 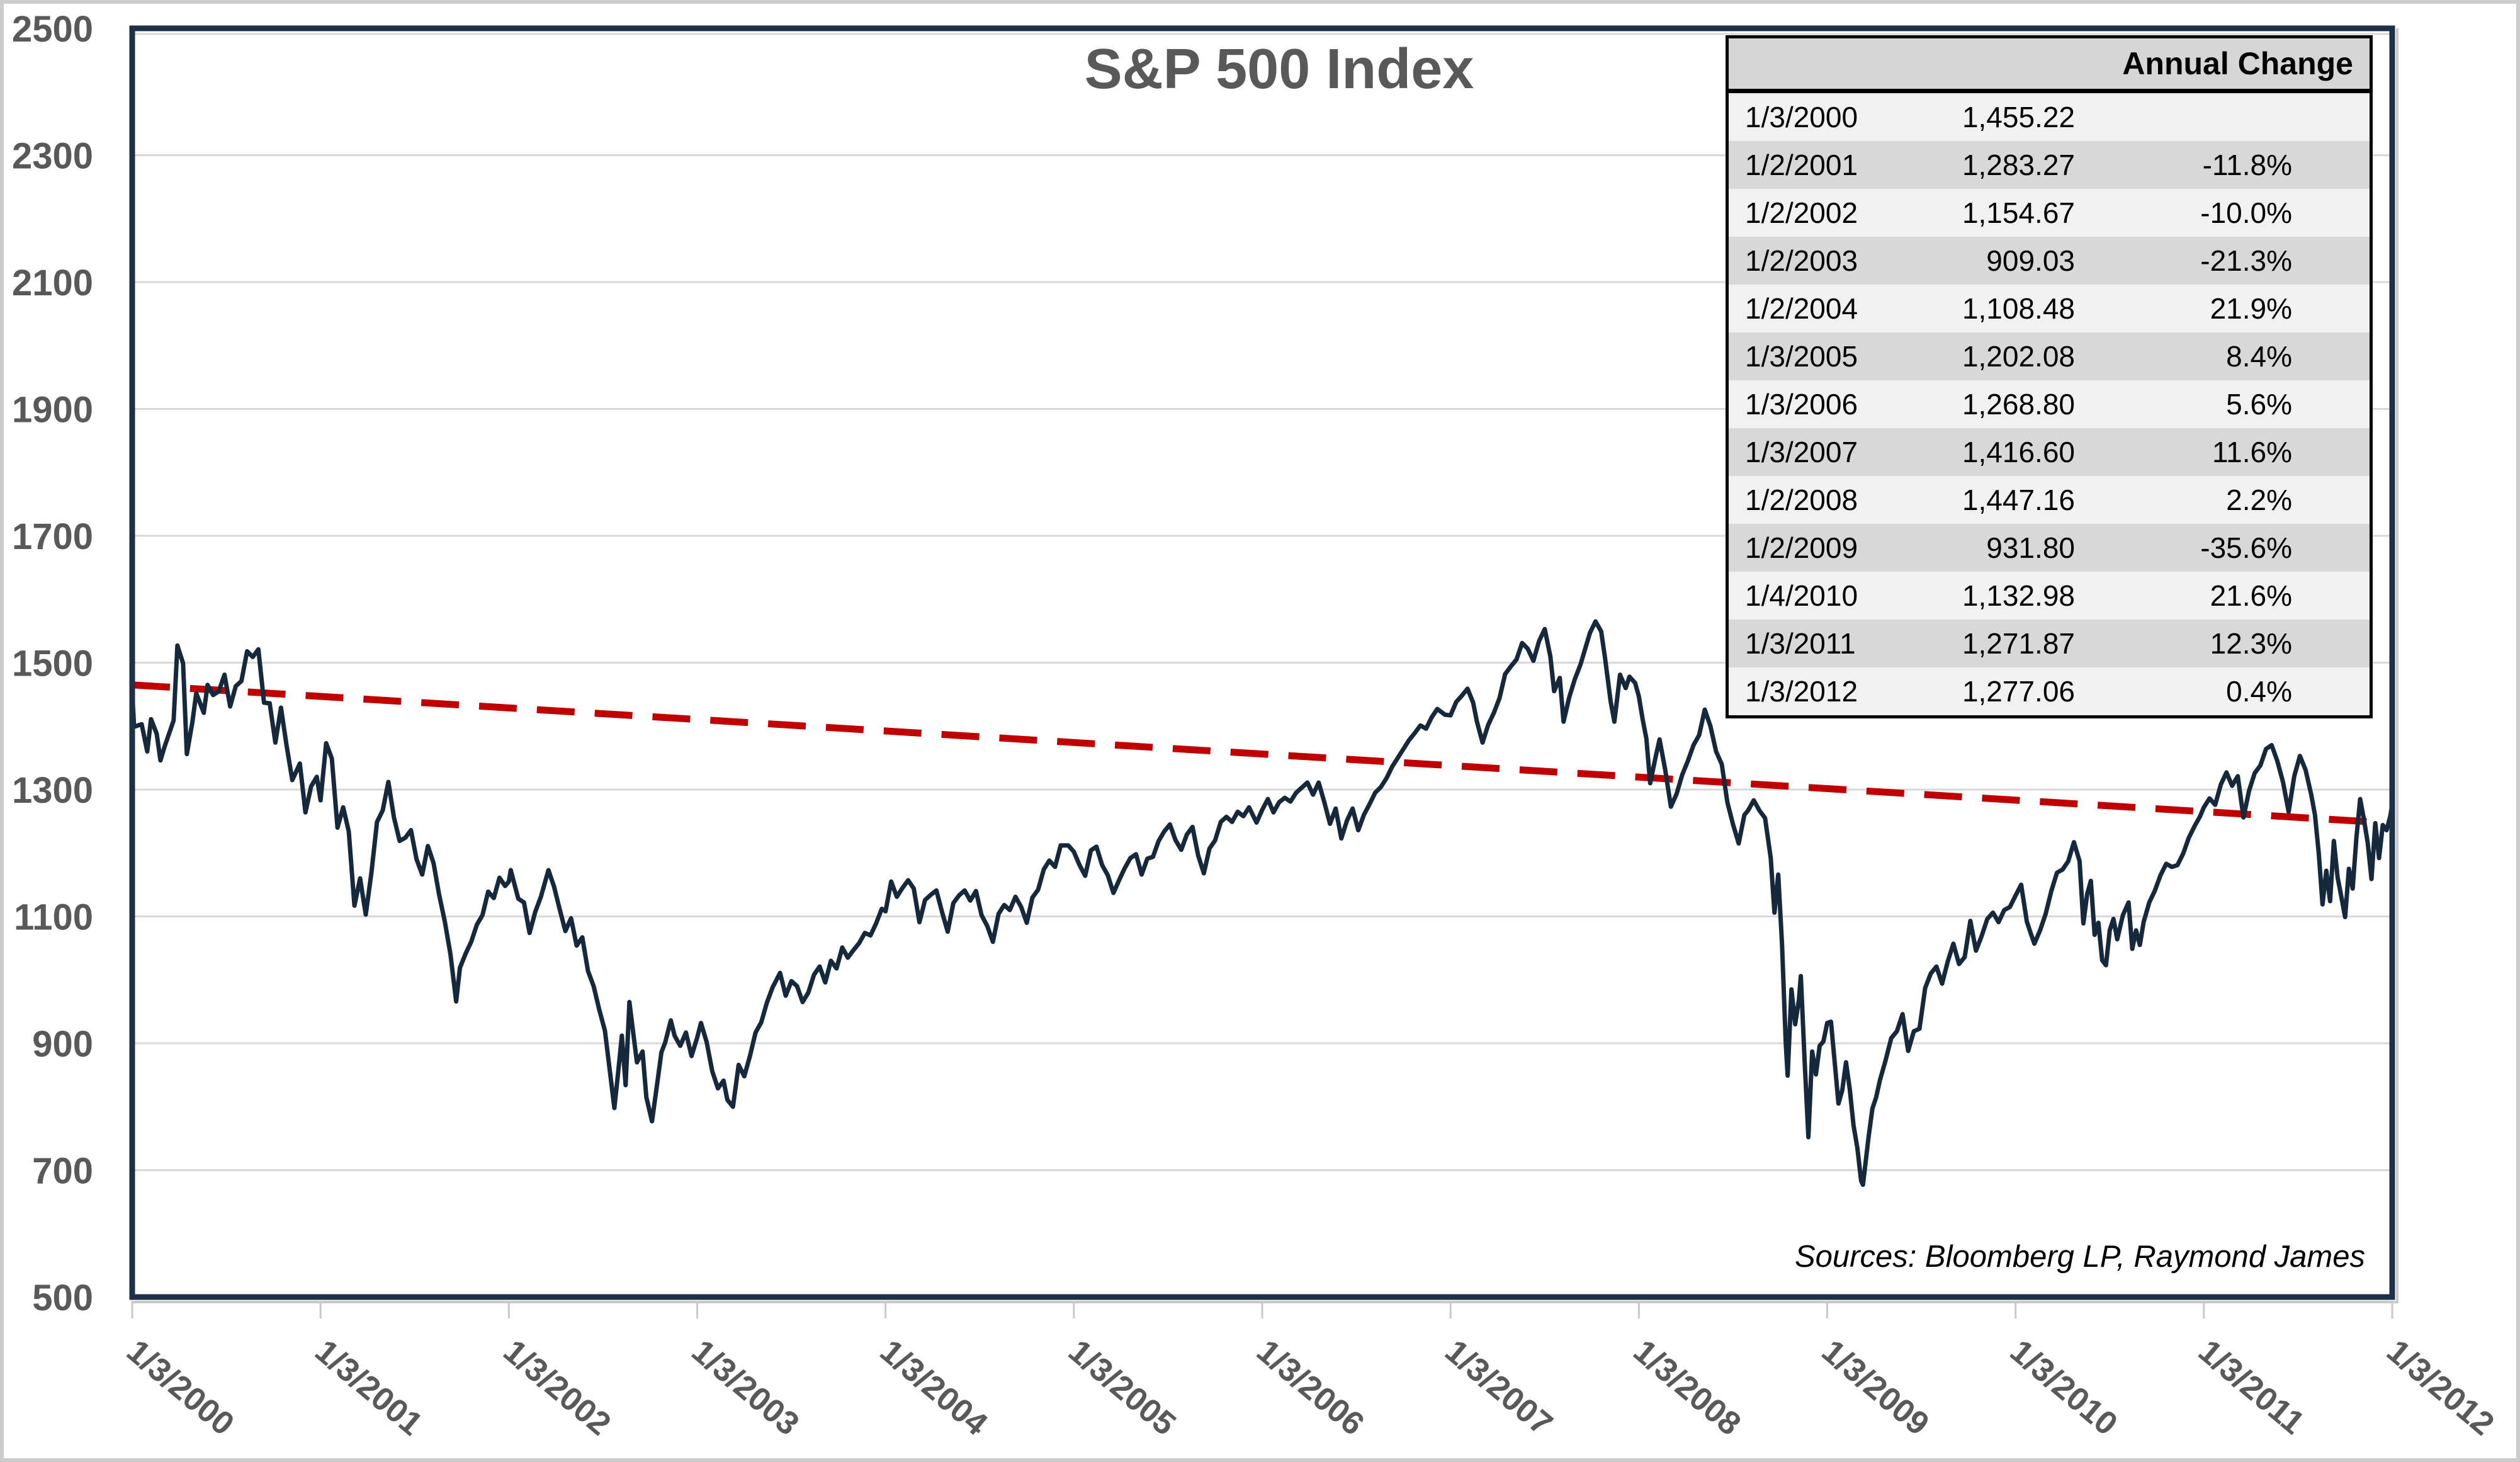 I want to click on row-date: 1/2/2002, so click(x=1801, y=212).